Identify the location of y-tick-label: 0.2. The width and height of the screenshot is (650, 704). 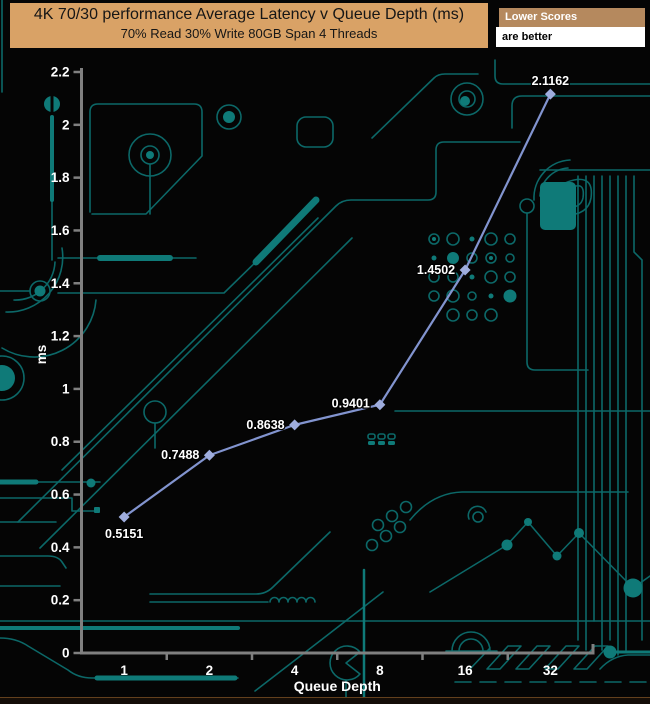
(60, 600).